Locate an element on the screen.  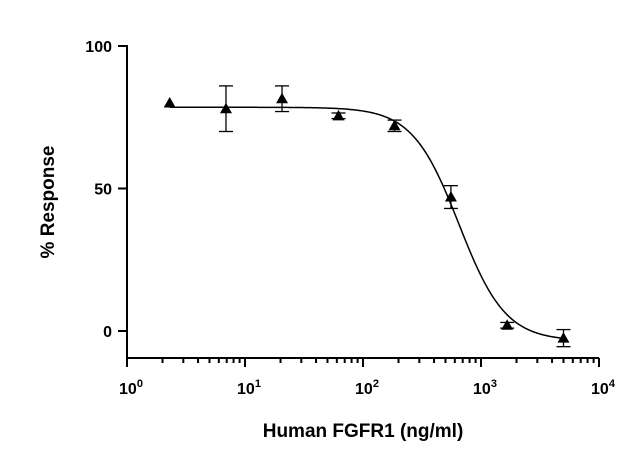
x-ticks: 10⁰ 10¹ 10² 10³ 10⁴ is located at coordinates (367, 378).